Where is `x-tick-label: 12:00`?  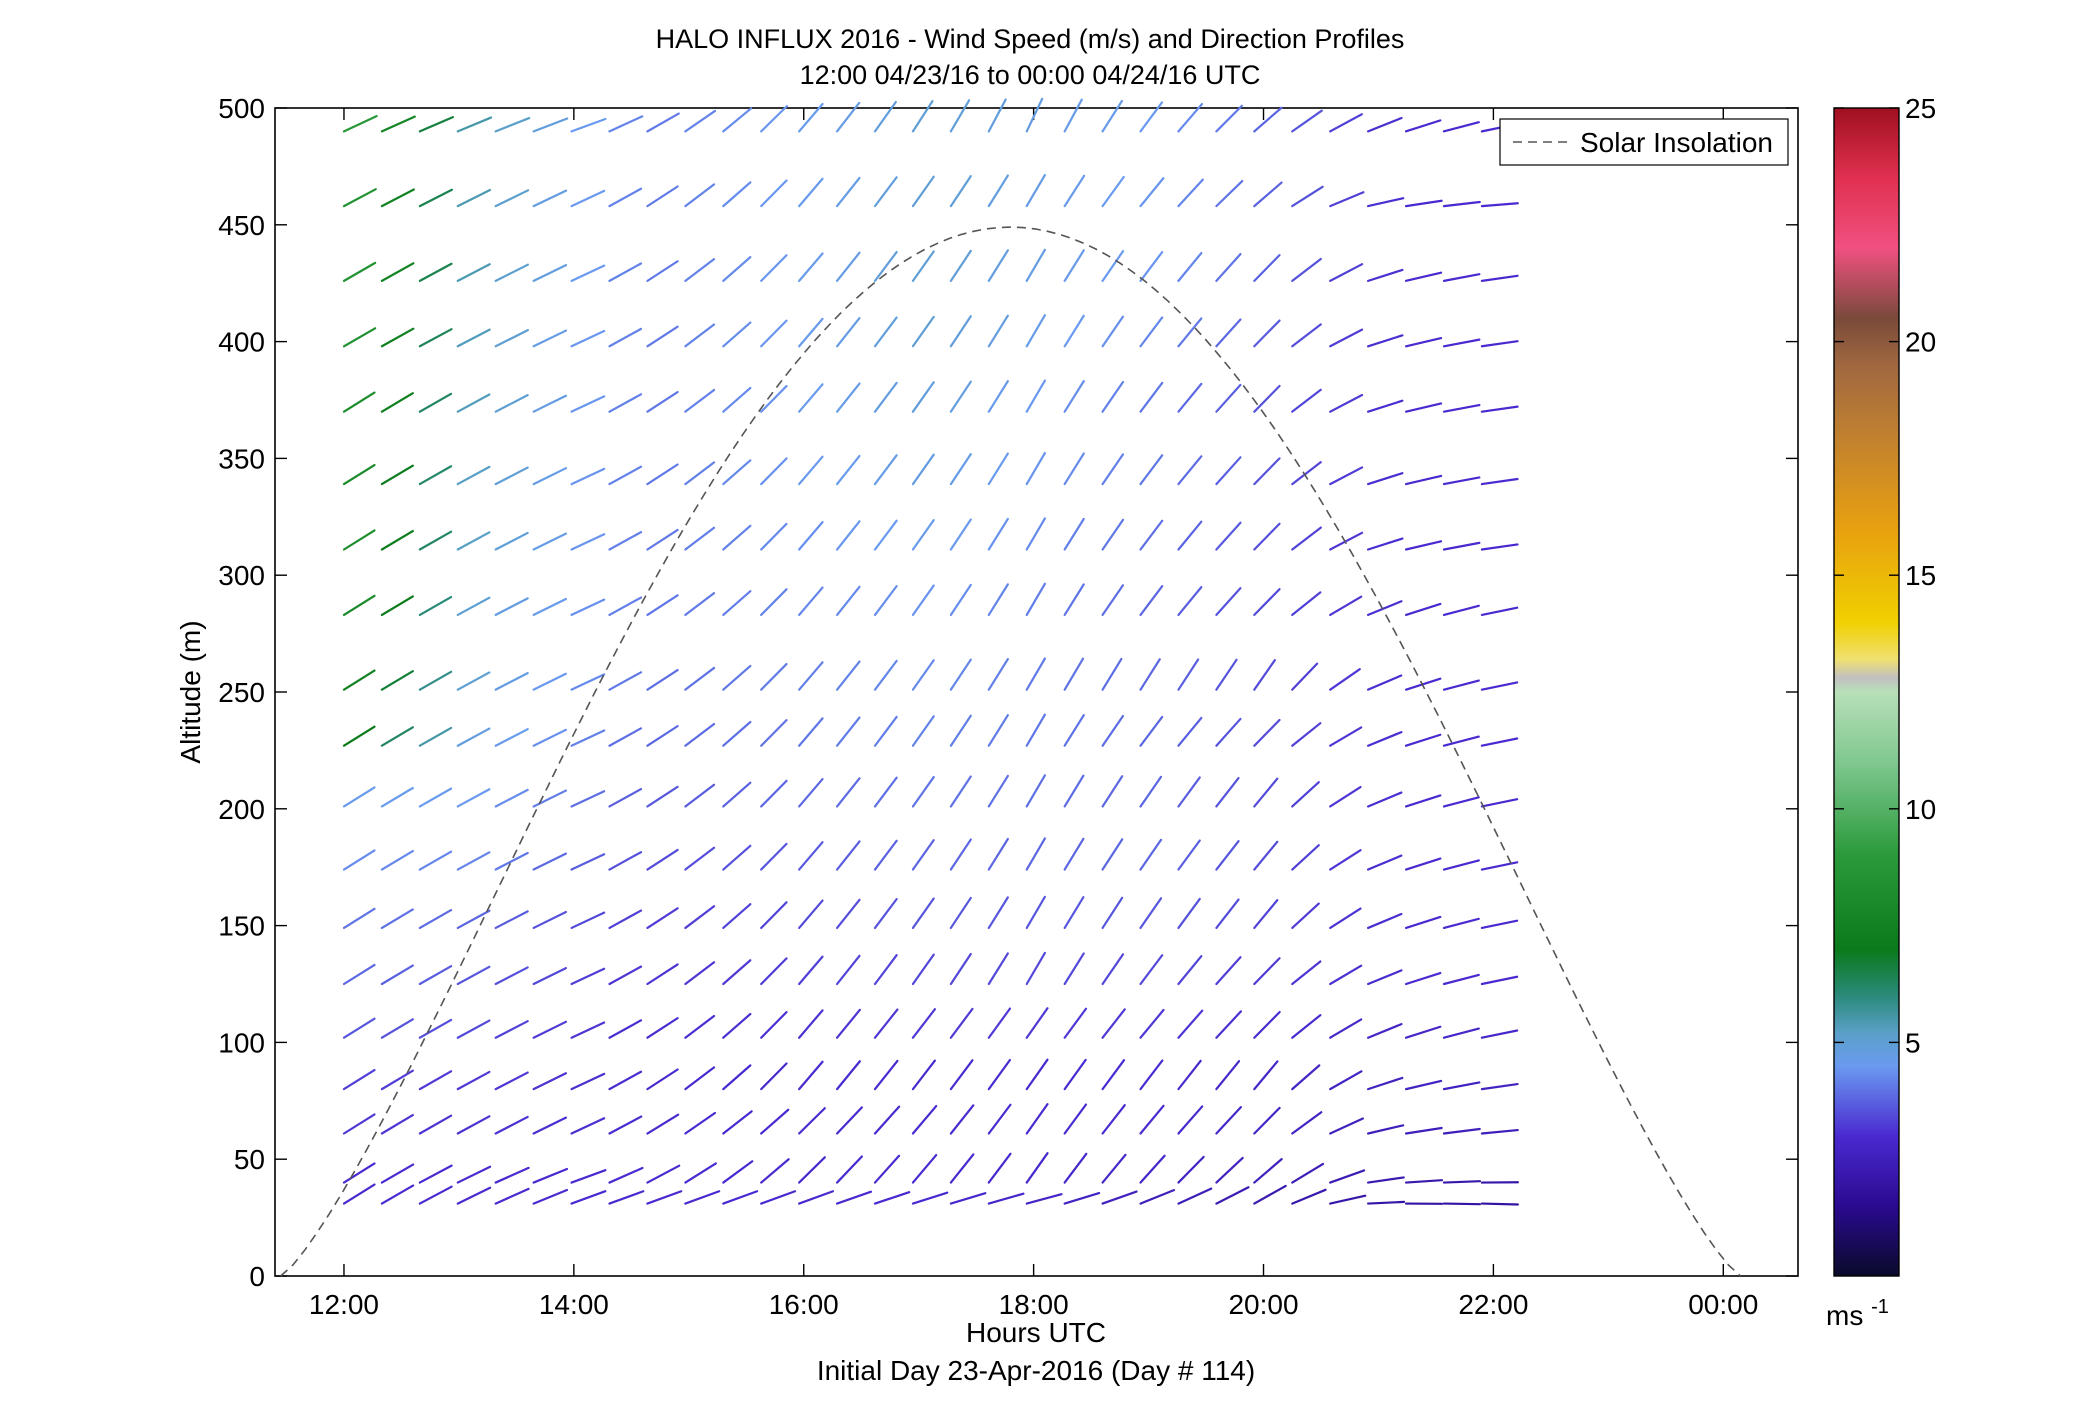 x-tick-label: 12:00 is located at coordinates (344, 1304).